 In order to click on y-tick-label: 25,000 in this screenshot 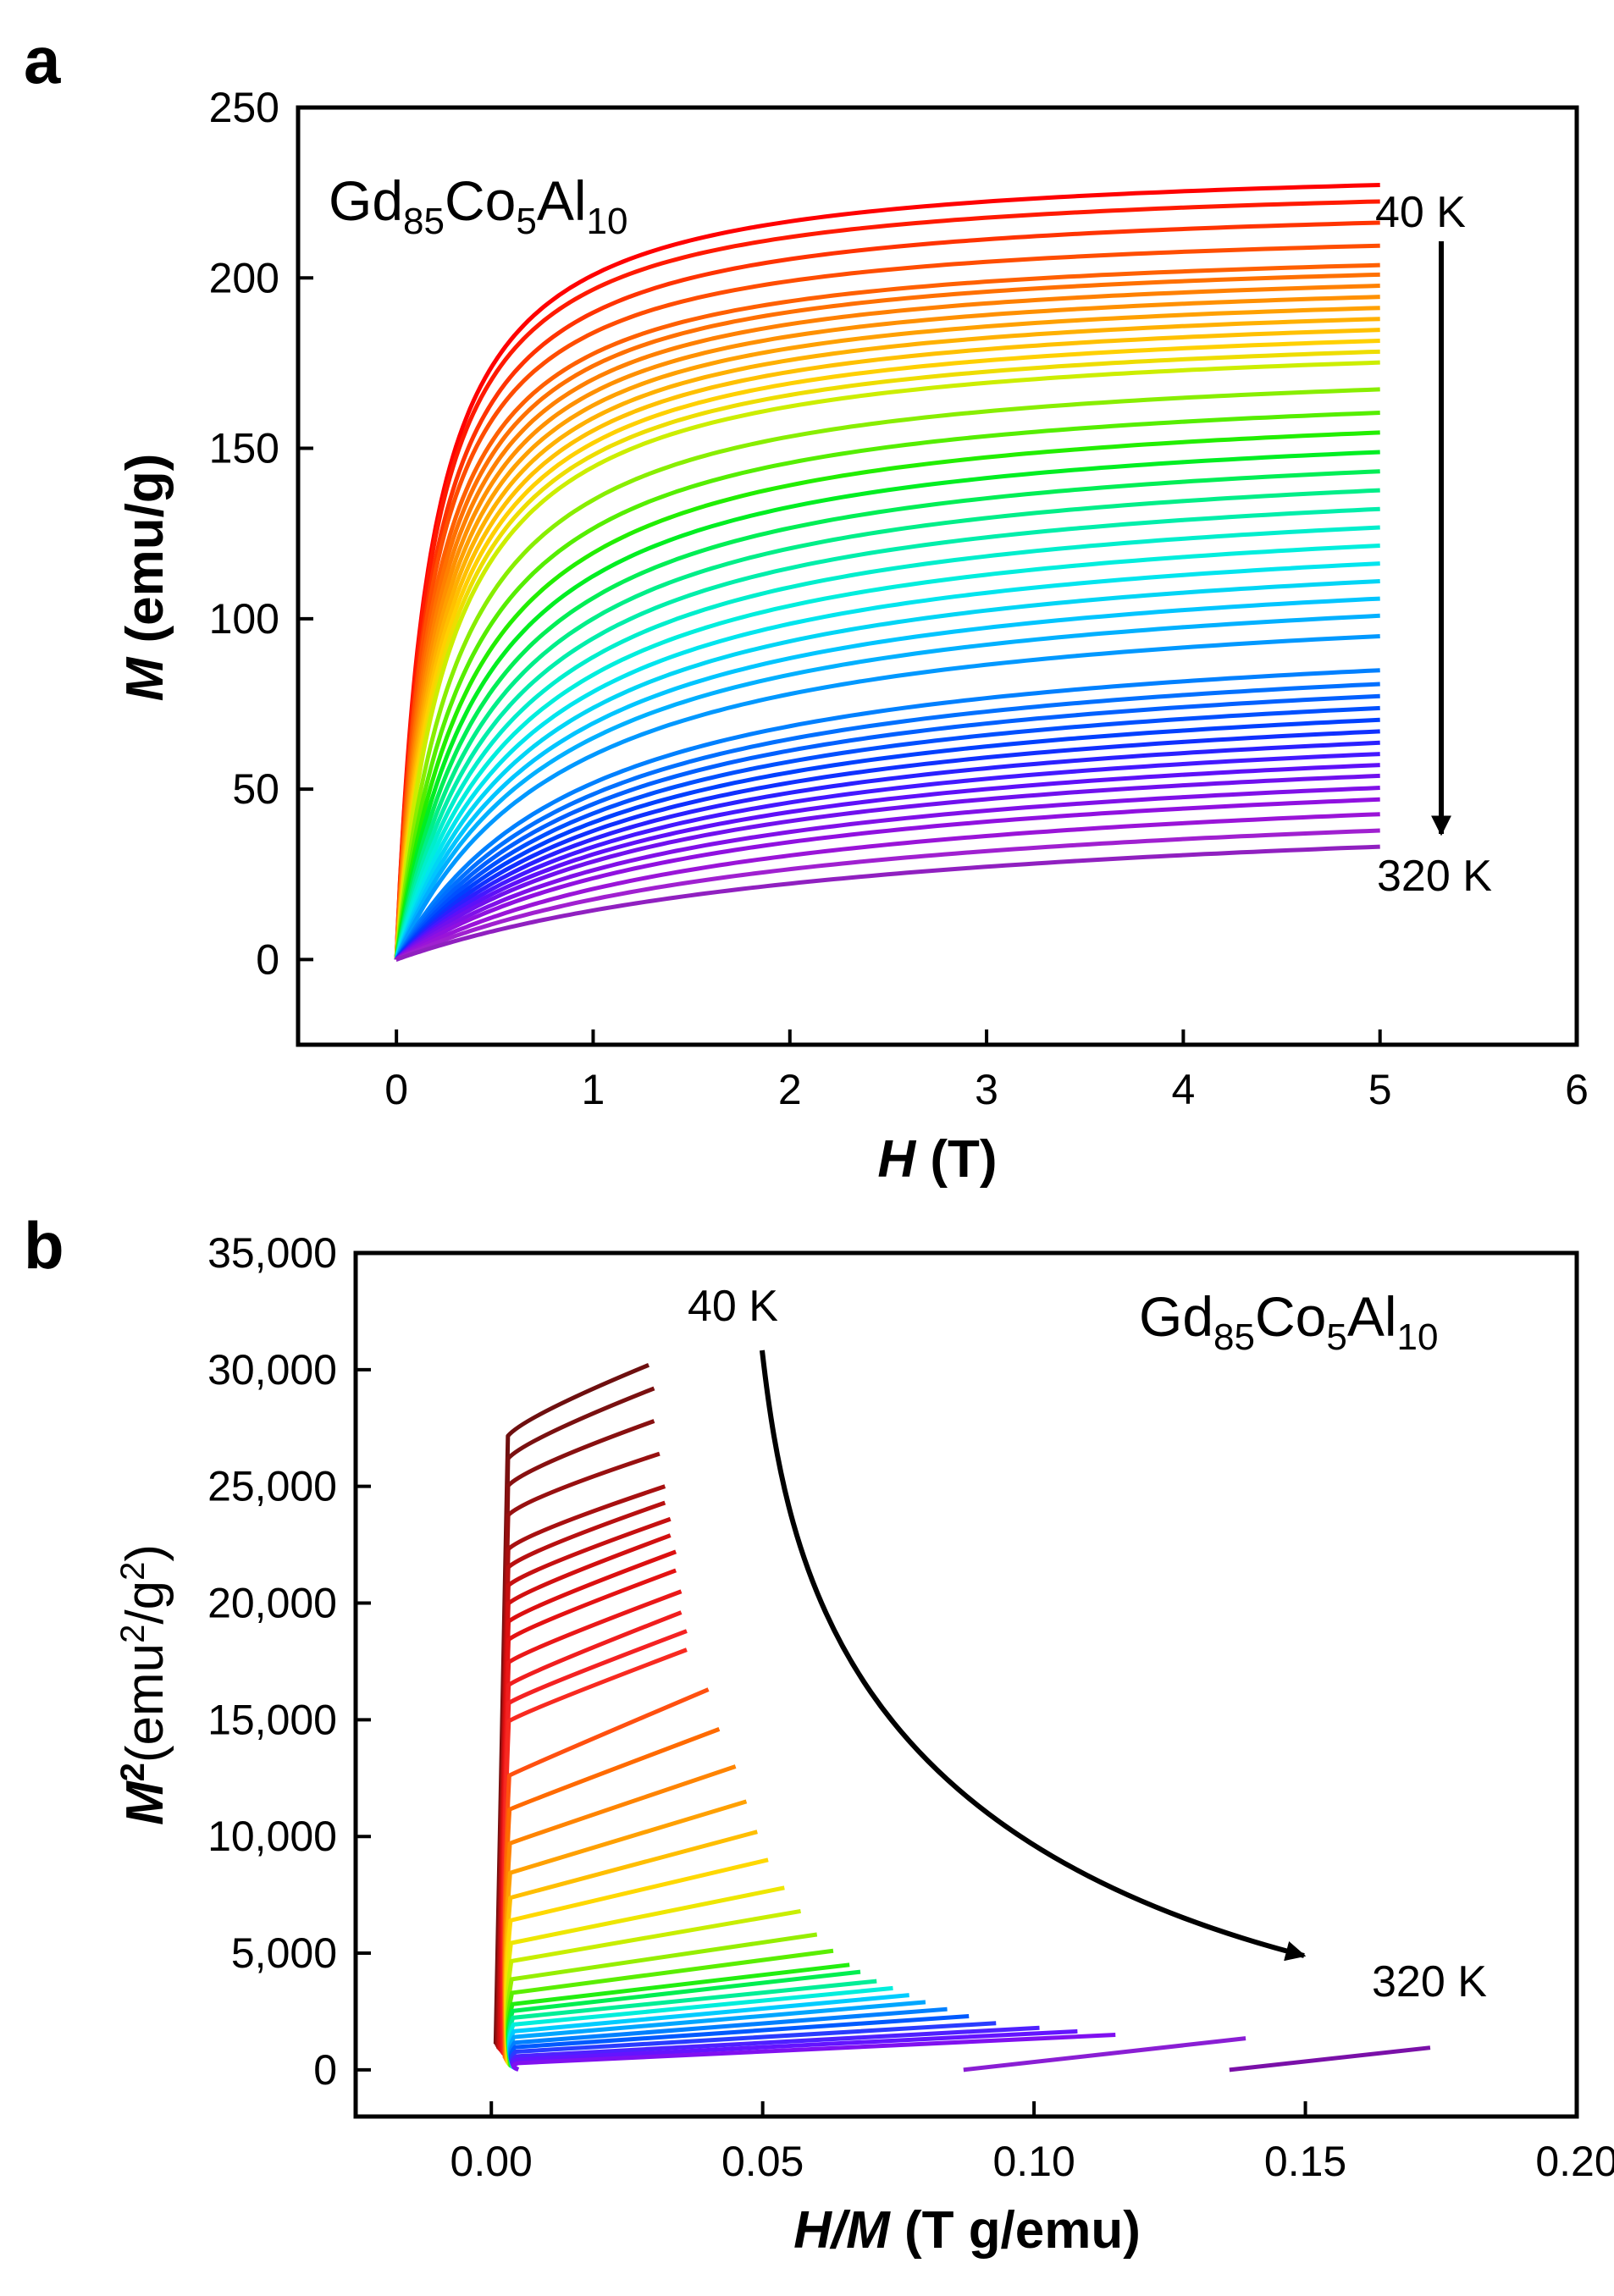, I will do `click(272, 1486)`.